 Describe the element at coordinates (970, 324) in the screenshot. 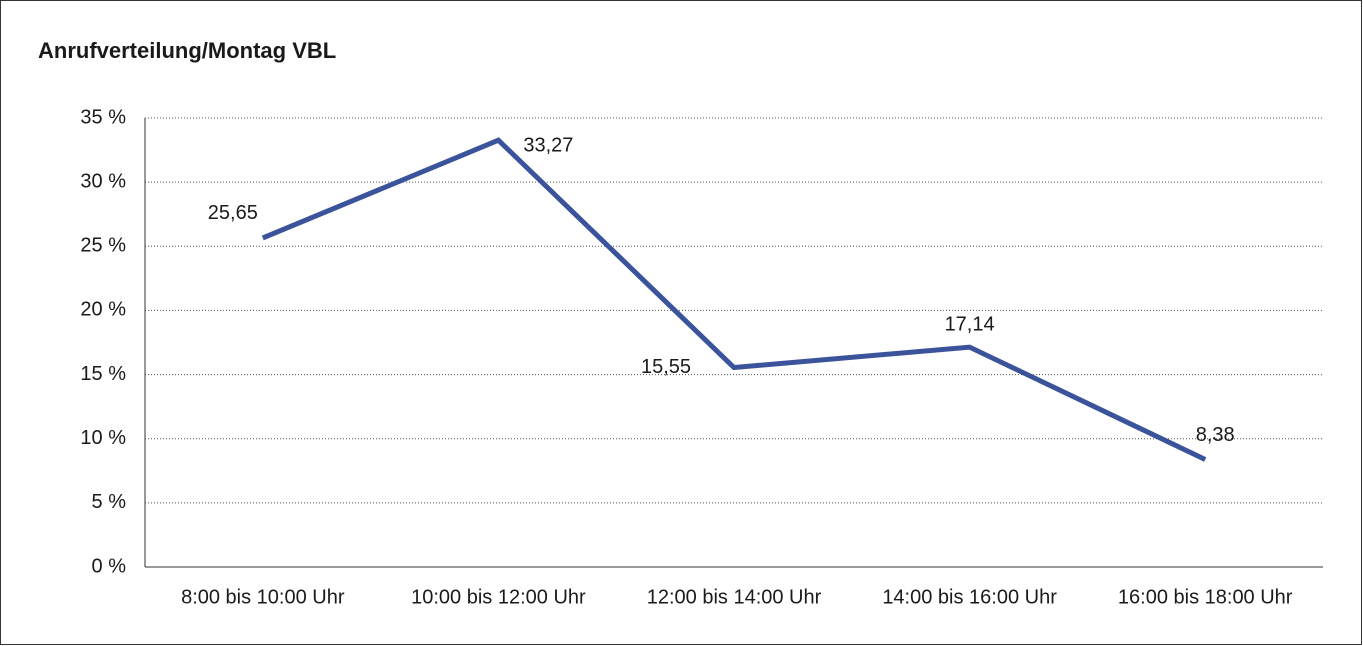

I see `data-label: 17,14` at that location.